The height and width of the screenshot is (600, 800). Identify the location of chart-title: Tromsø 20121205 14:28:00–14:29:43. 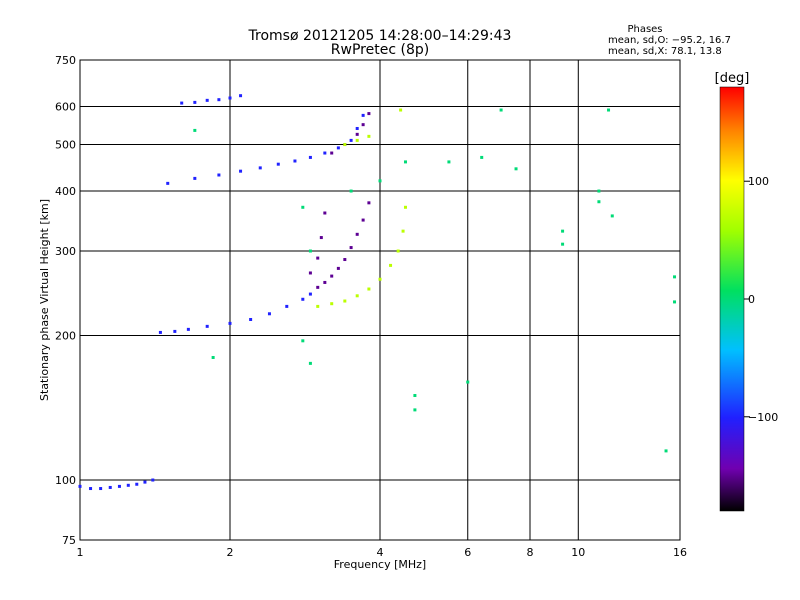
(380, 36).